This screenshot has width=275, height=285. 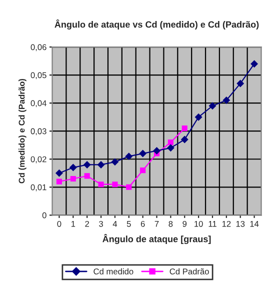 What do you see at coordinates (184, 223) in the screenshot?
I see `x-tick-label: 9` at bounding box center [184, 223].